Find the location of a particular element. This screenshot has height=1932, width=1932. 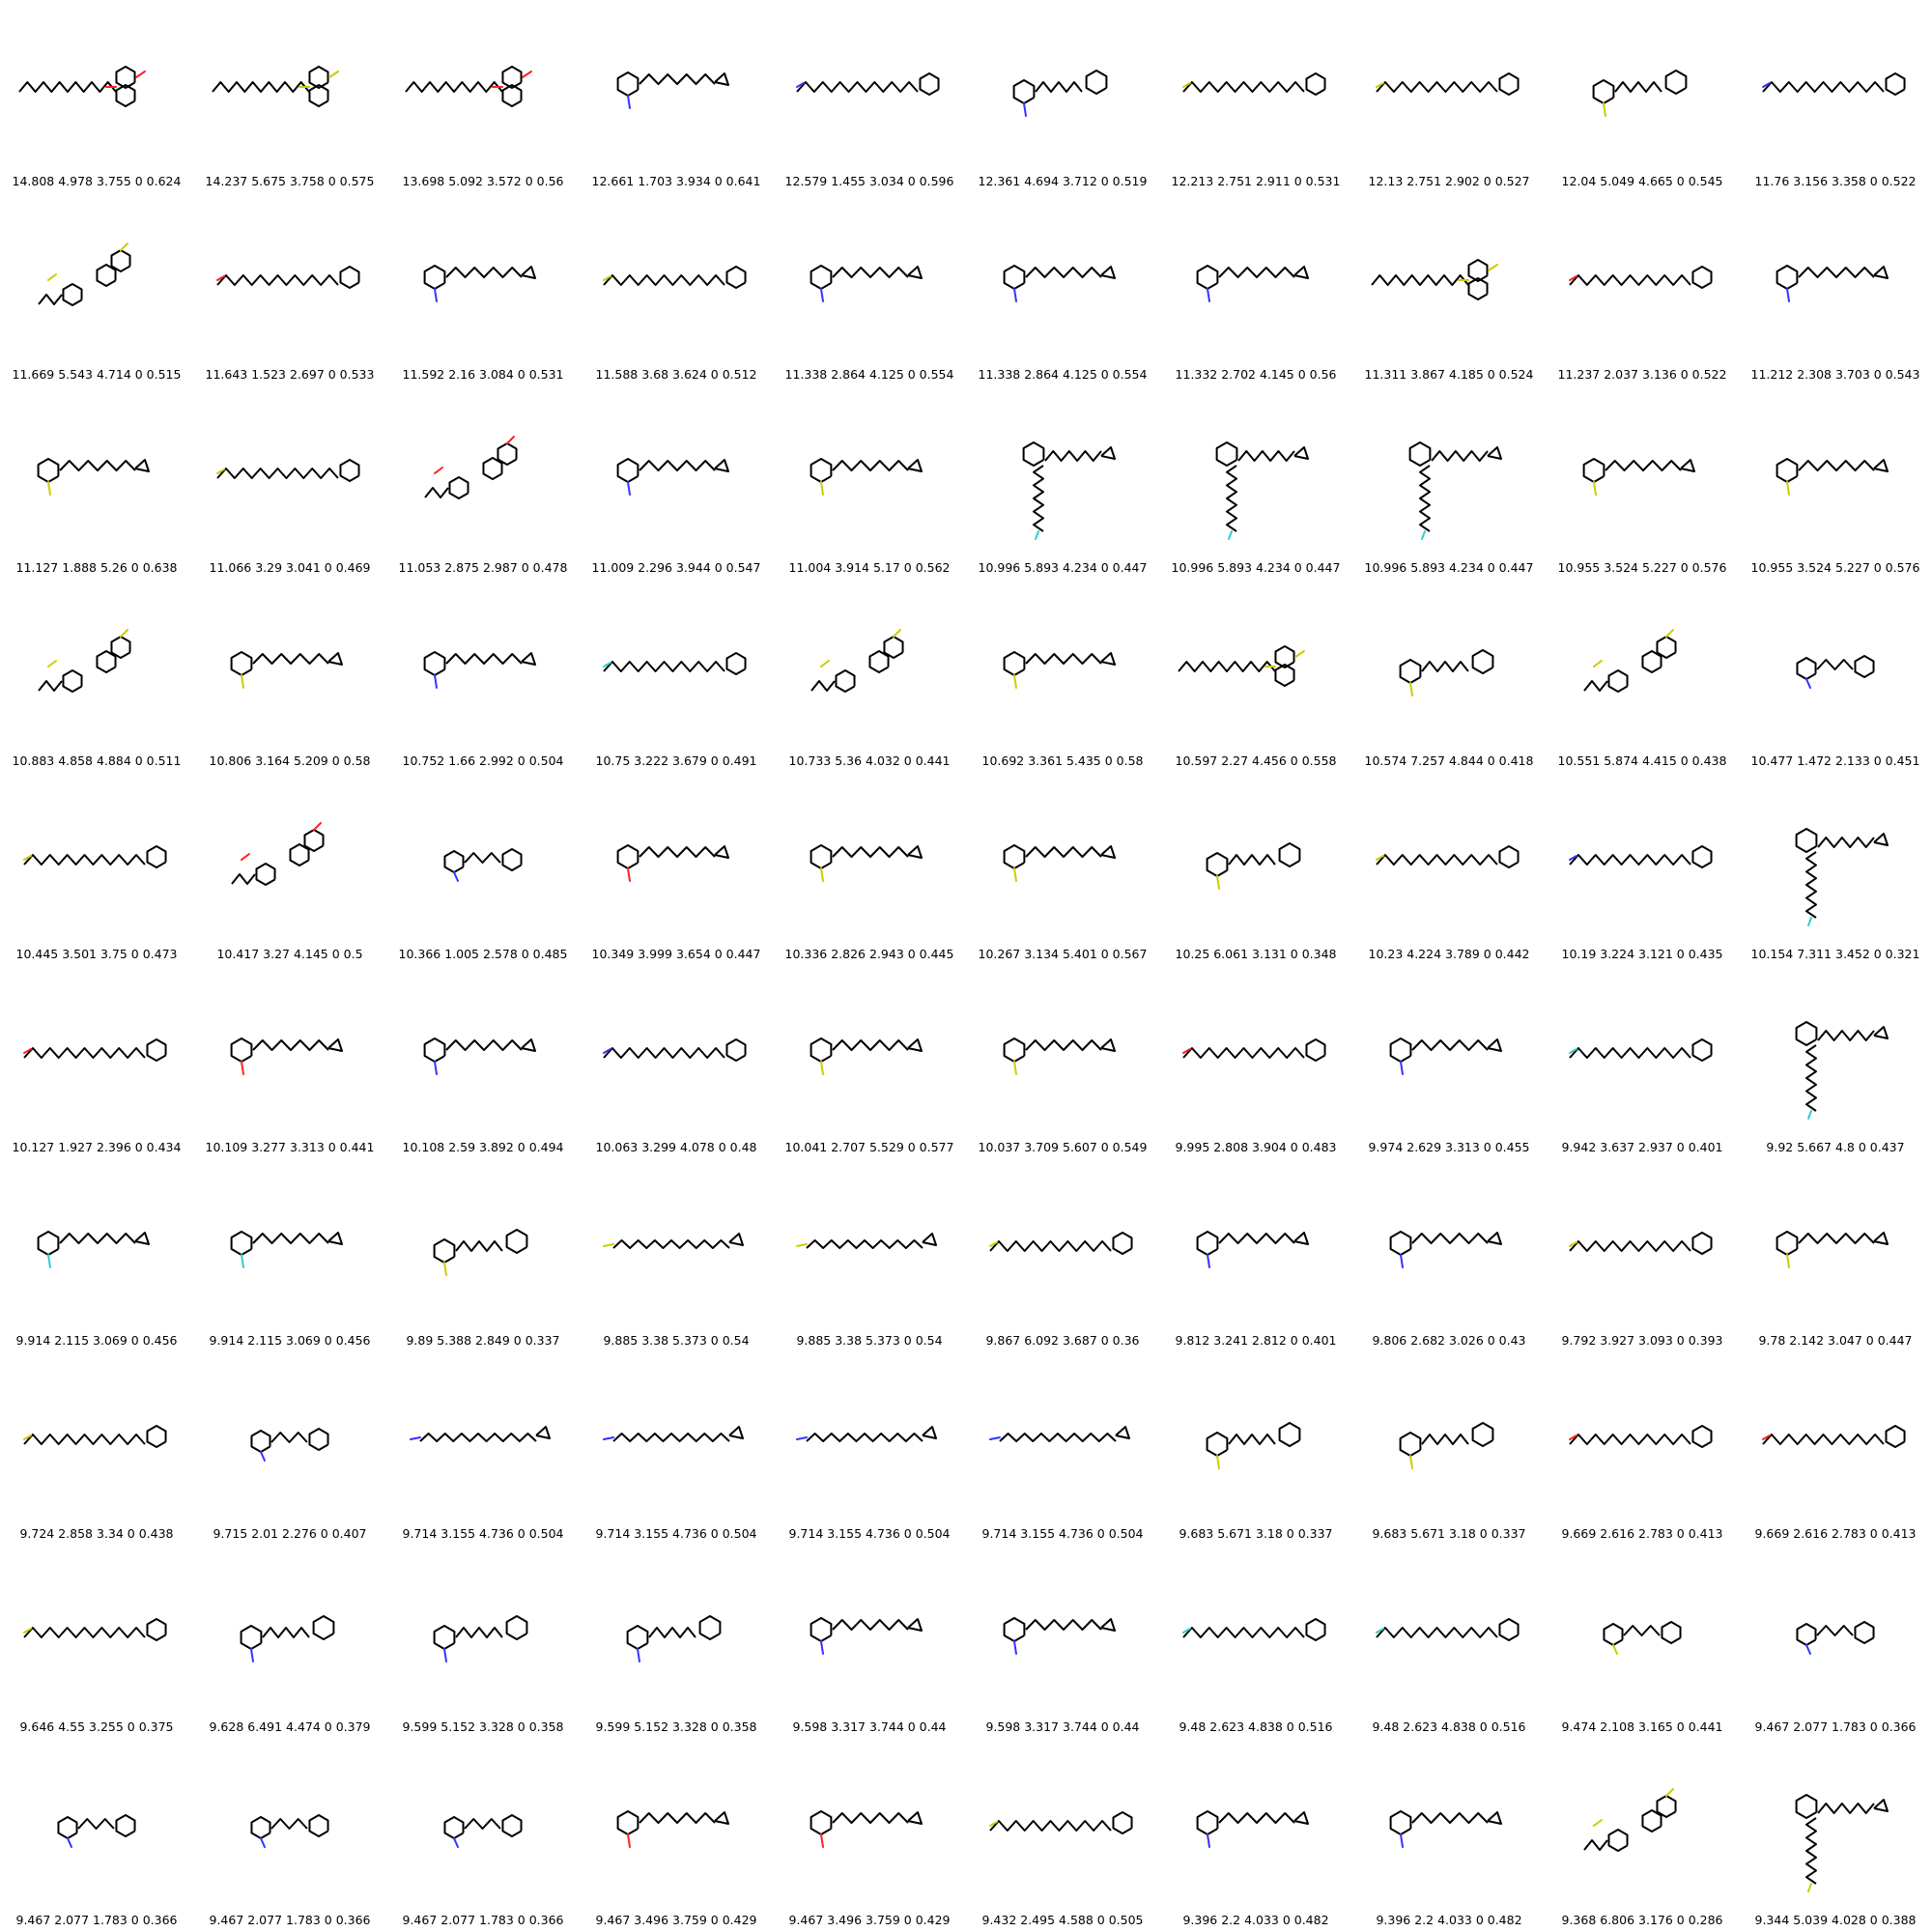

molecule-score-caption: 10.23 4.224 3.789 0 0.442 is located at coordinates (1449, 954).